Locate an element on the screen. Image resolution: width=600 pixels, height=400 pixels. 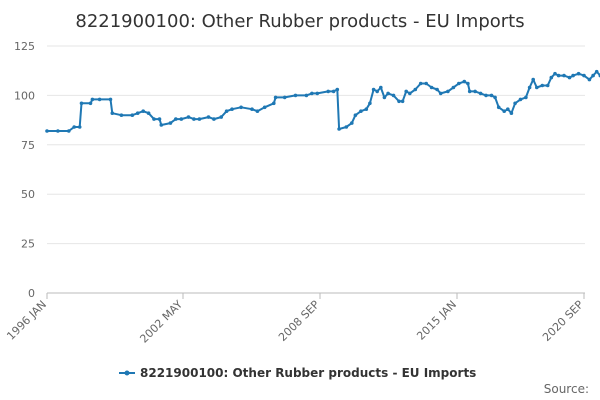
source-label: Source: is located at coordinates (566, 389).